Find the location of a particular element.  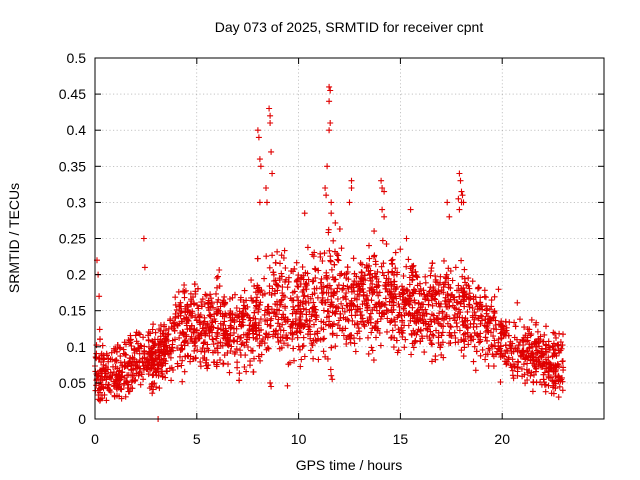

y-tick-label: 0.1 is located at coordinates (77, 347).